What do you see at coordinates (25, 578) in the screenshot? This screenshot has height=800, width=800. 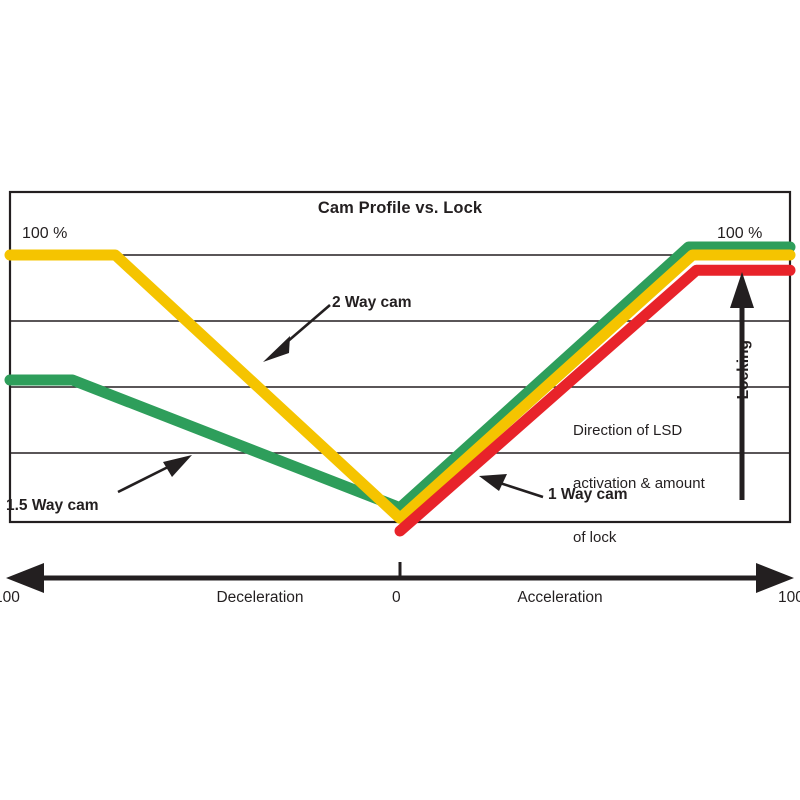 I see `x-axis-arrowhead-left` at bounding box center [25, 578].